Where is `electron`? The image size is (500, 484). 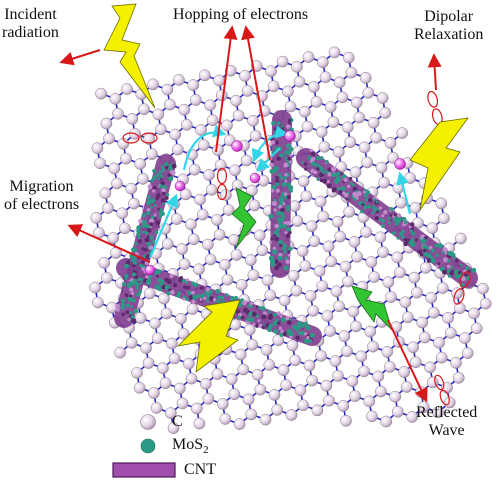 electron is located at coordinates (237, 146).